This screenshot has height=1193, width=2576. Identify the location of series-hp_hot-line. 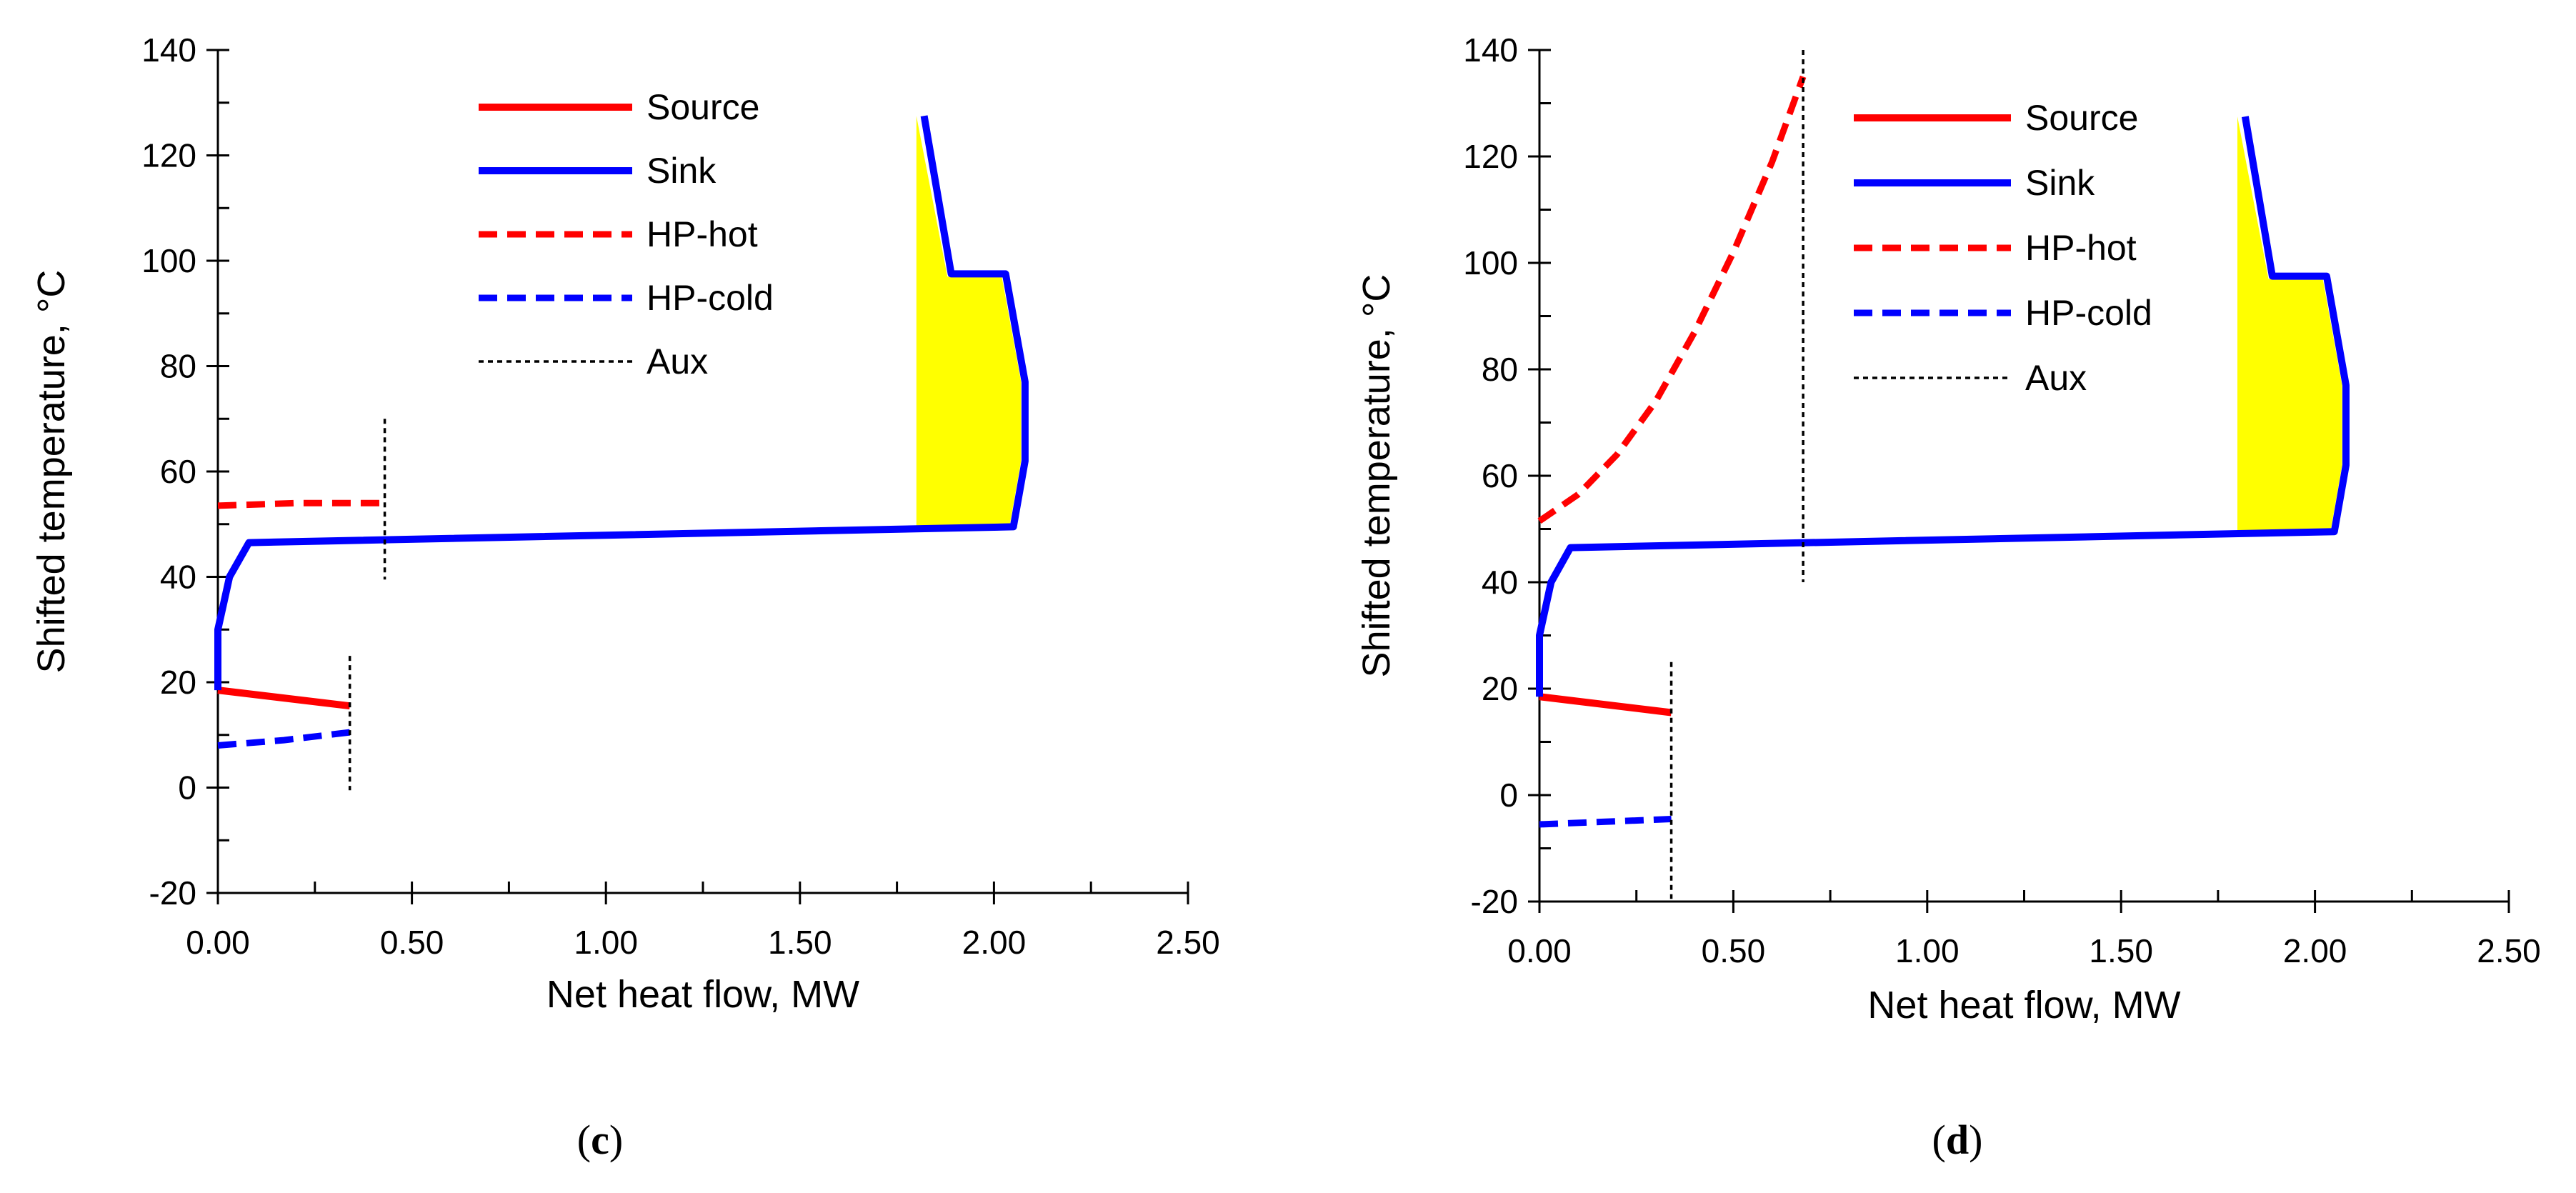
(1672, 299).